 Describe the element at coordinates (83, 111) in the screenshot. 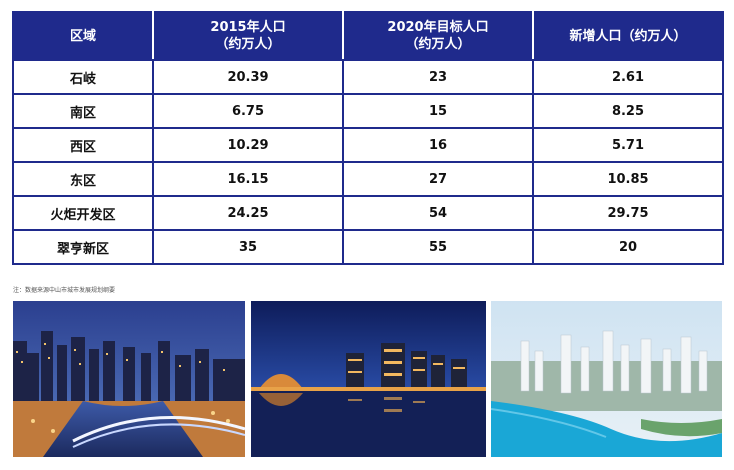

I see `cell-region: 南区` at that location.